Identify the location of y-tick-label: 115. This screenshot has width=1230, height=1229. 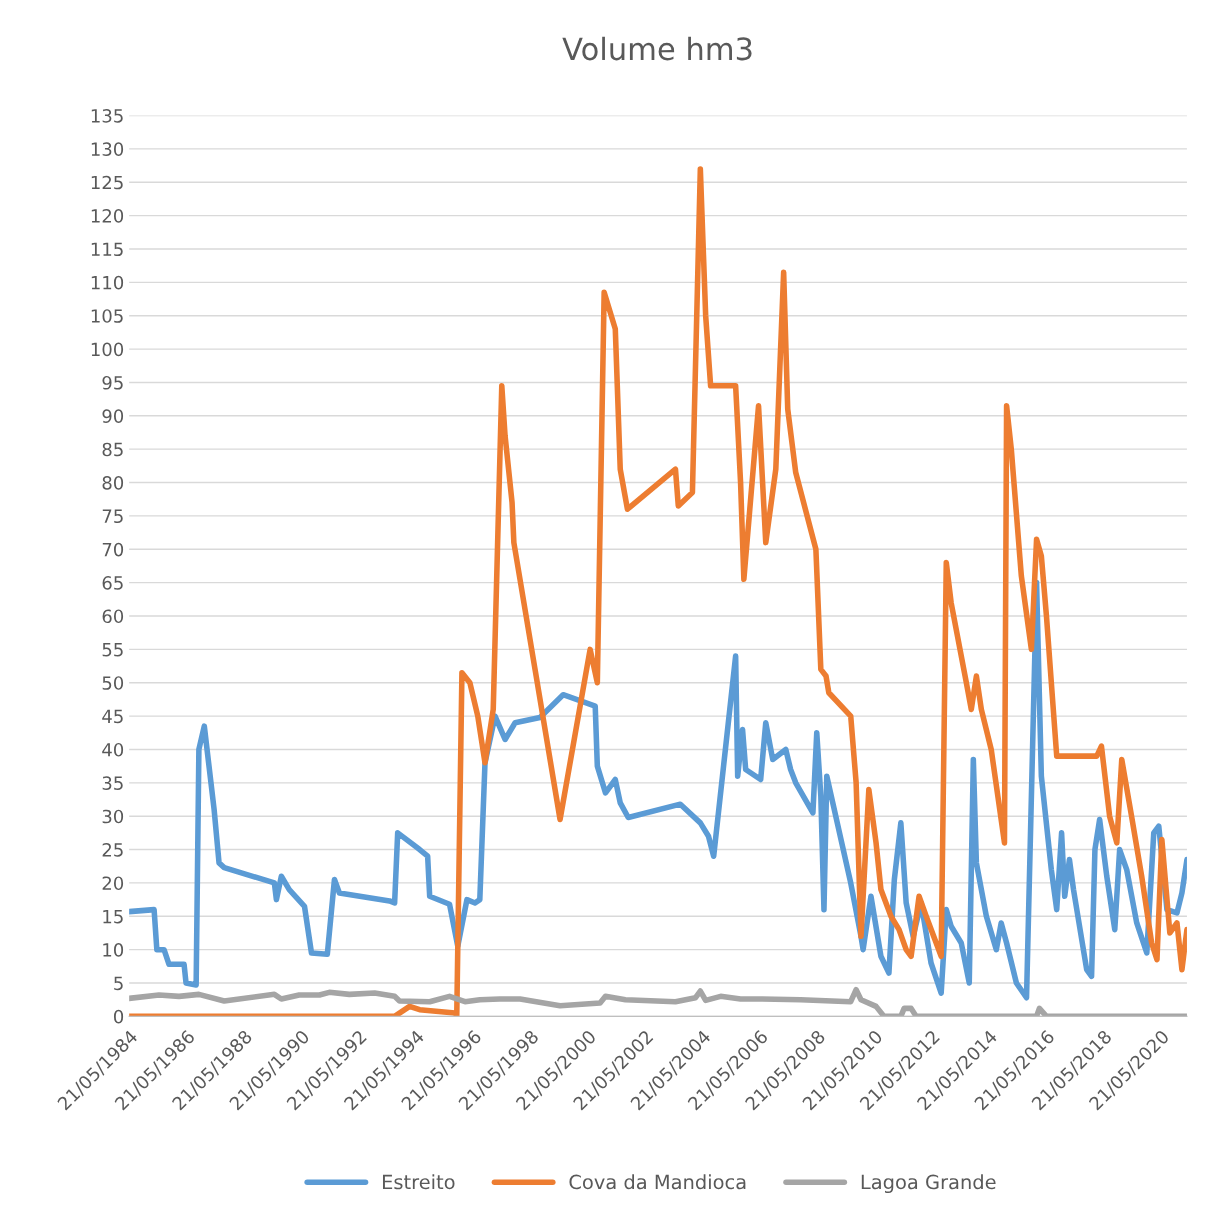
(107, 249).